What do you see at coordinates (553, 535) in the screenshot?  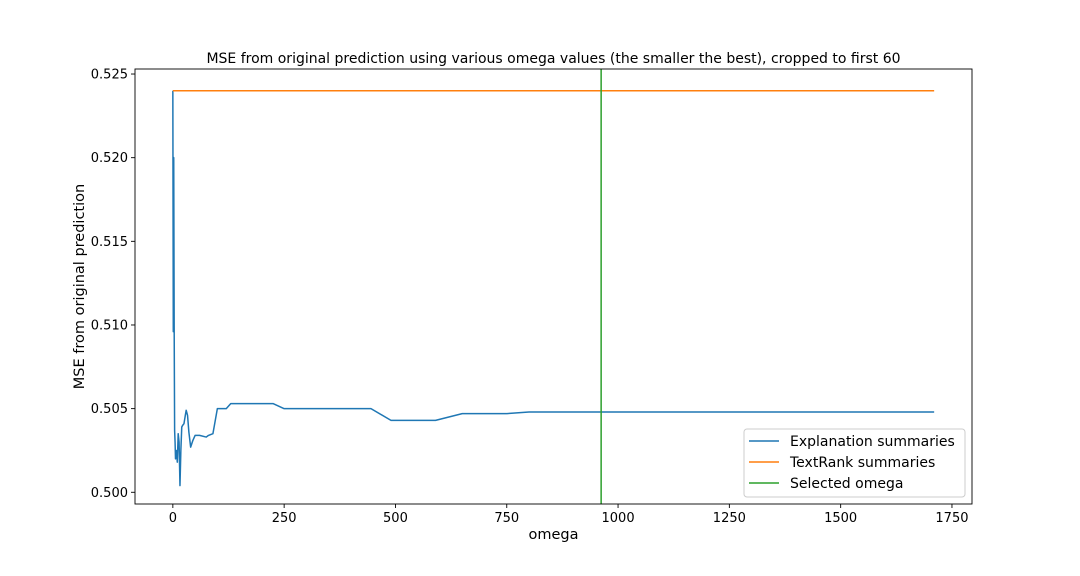 I see `x-axis-label: omega` at bounding box center [553, 535].